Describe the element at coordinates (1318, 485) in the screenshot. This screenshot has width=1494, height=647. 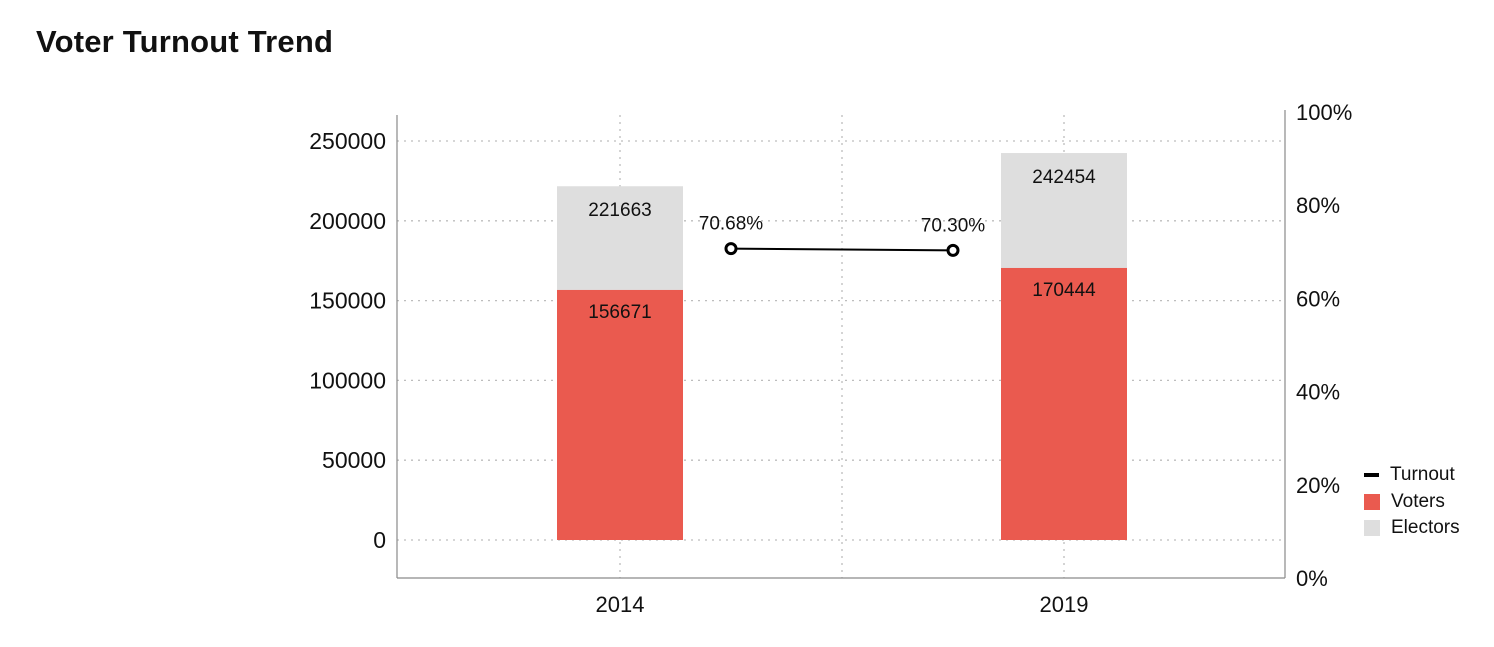
I see `right-tick-label: 20%` at that location.